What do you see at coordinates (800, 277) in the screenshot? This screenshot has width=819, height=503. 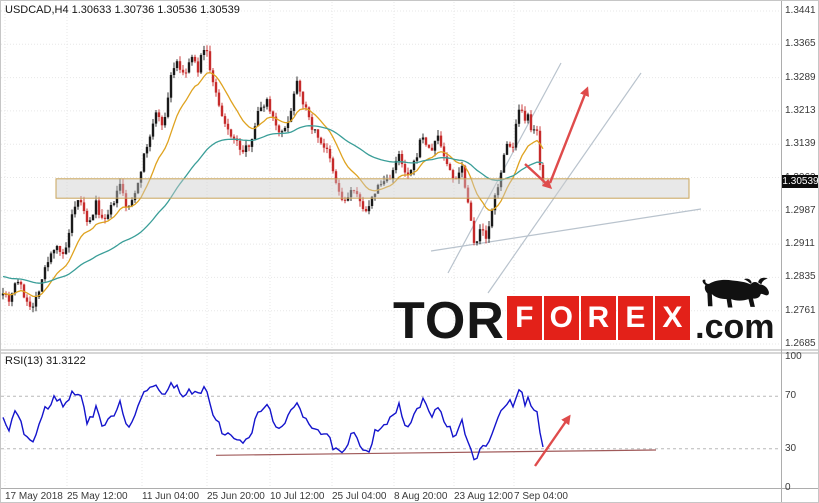 I see `price-axis-label: 1.2835` at bounding box center [800, 277].